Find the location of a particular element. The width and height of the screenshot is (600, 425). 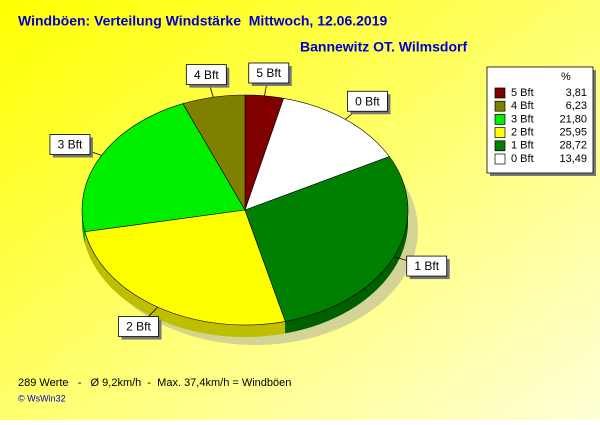

legend-value: 3,81 is located at coordinates (576, 93).